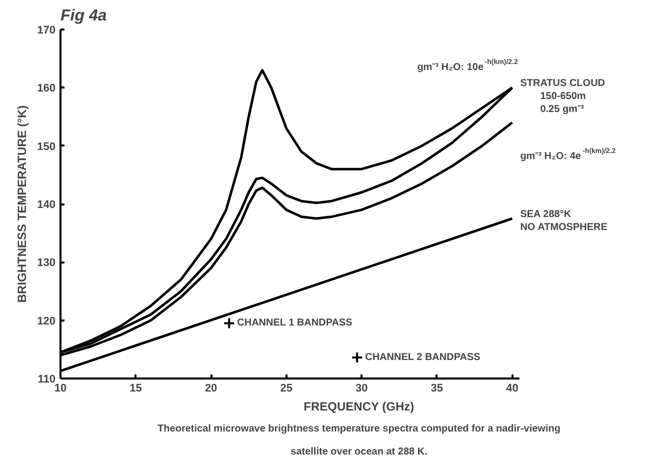 The image size is (667, 462). I want to click on series-label: STRATUS CLOUD 150-650m 0.25 gm⁻³, so click(563, 97).